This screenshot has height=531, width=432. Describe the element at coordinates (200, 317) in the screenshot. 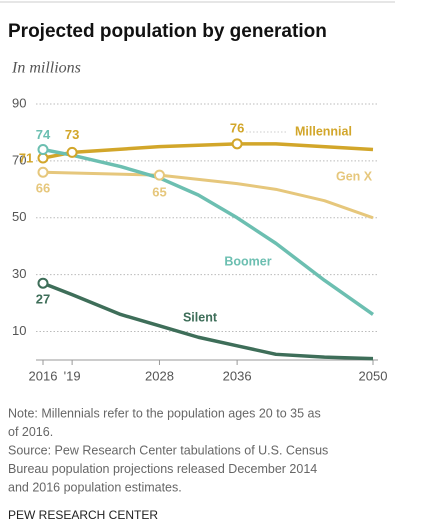

I see `series-label: Silent` at that location.